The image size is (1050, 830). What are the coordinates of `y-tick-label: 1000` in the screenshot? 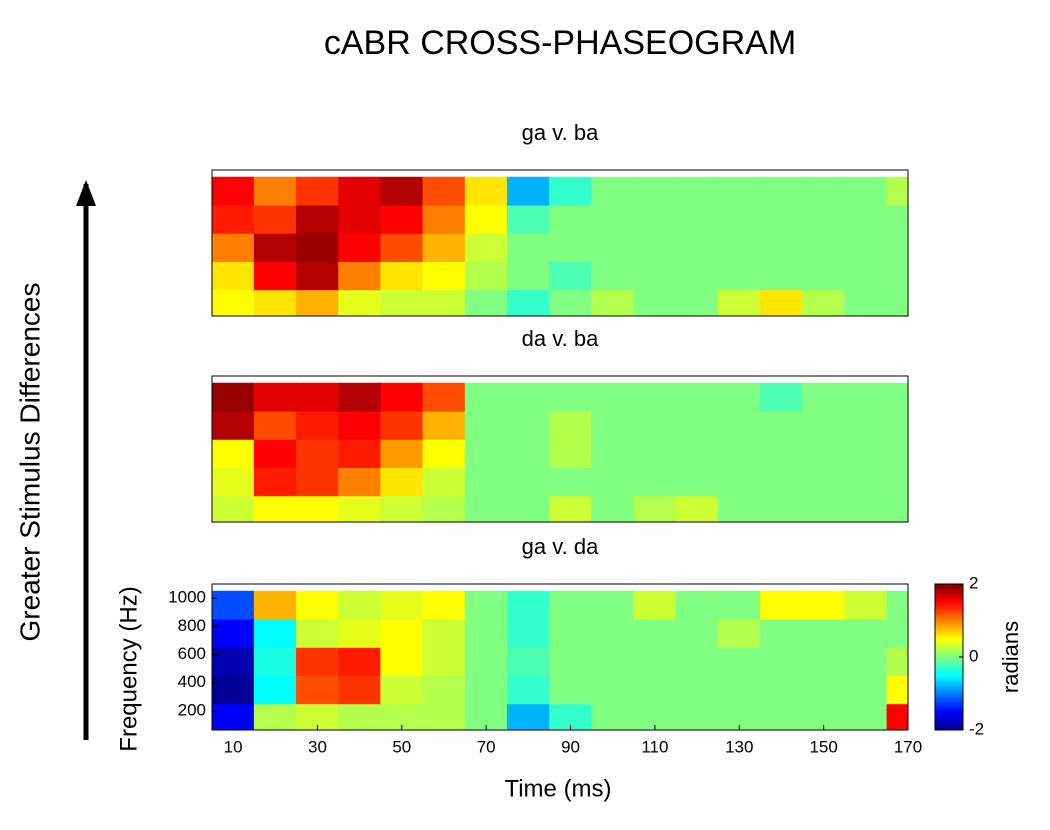 It's located at (187, 597).